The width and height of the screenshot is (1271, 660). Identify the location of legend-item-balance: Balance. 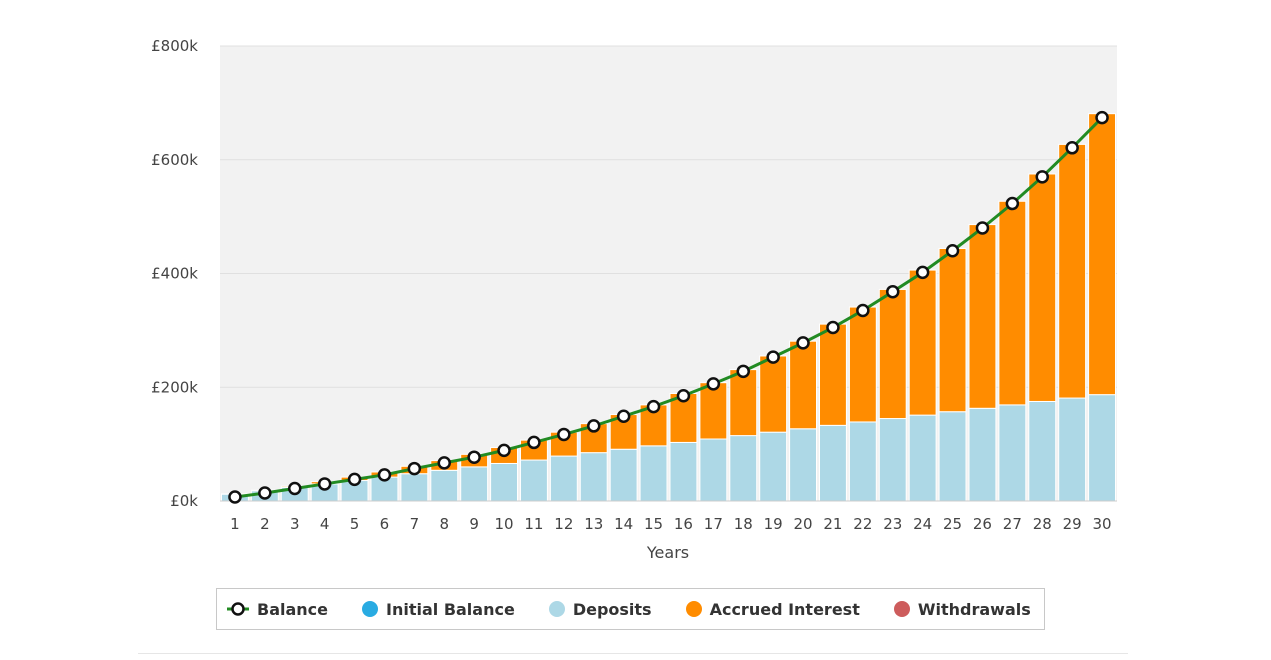
(277, 609).